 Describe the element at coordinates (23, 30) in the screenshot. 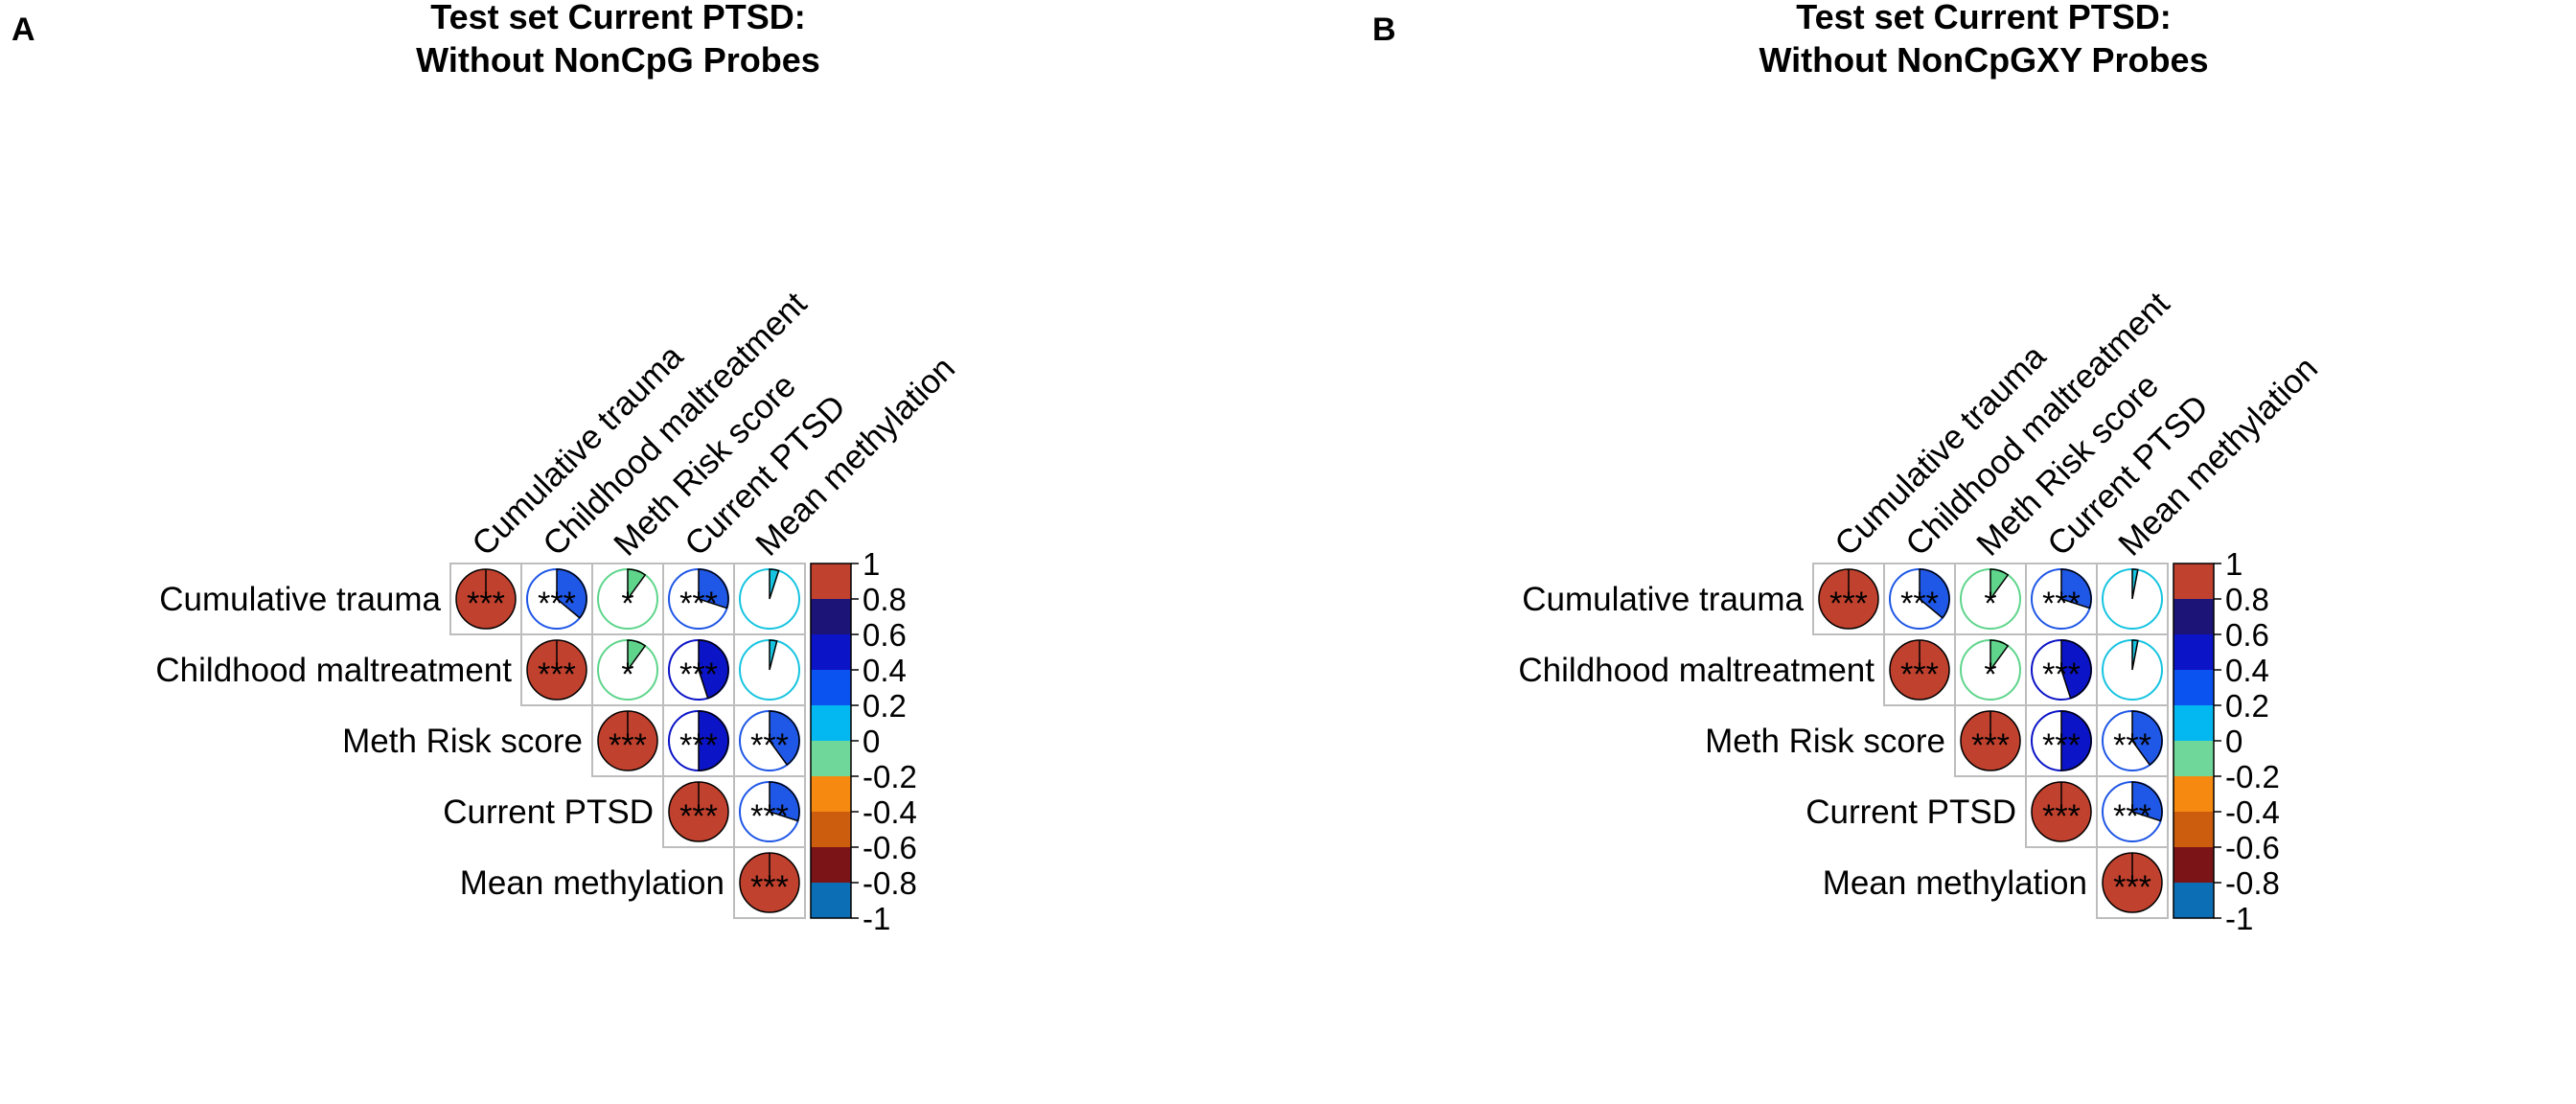

I see `panel-label: A` at that location.